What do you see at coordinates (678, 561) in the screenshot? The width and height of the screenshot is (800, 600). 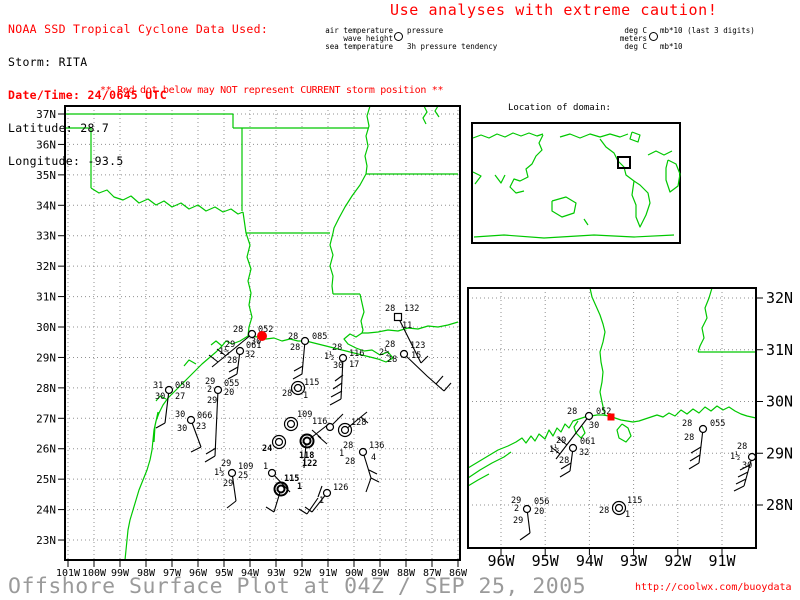 I see `lon-tick-label: 92W` at bounding box center [678, 561].